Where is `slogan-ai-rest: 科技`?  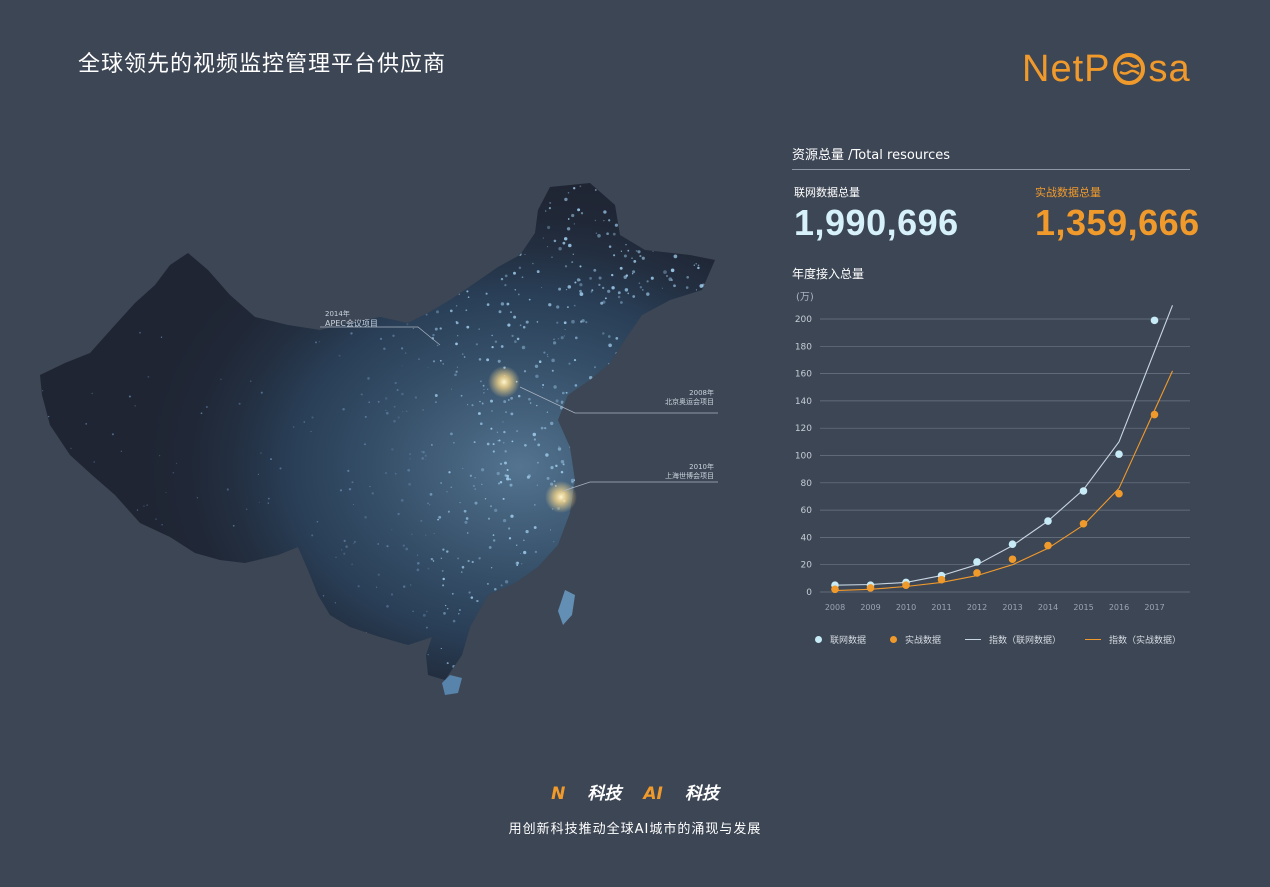
slogan-ai-rest: 科技 is located at coordinates (701, 794).